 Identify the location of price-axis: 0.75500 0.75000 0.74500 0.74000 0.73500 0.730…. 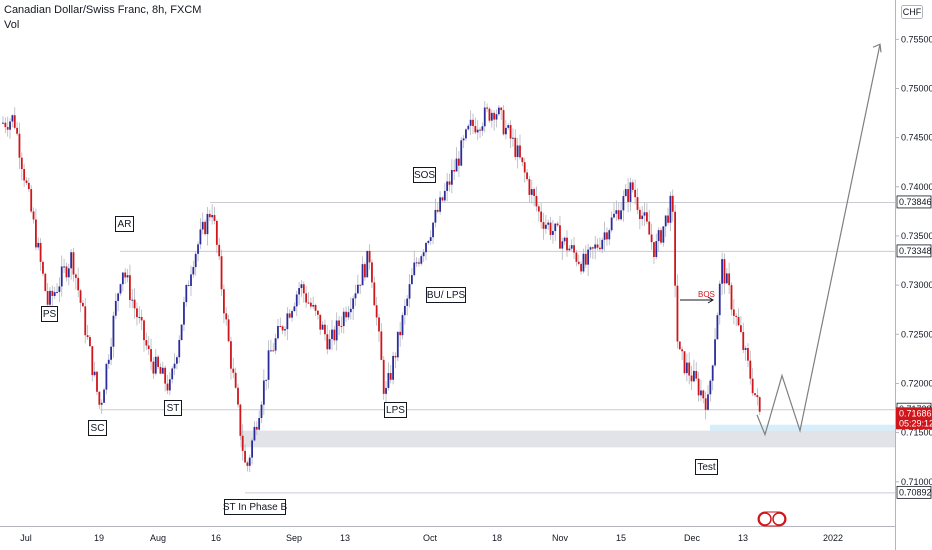
(913, 266).